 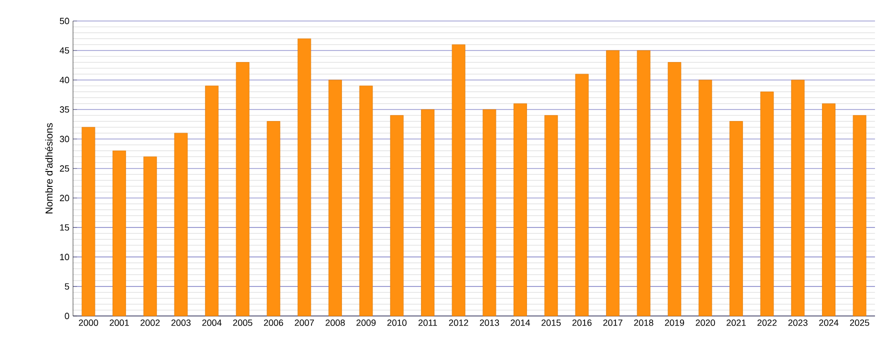 I want to click on y-tick-label: 15, so click(x=65, y=227).